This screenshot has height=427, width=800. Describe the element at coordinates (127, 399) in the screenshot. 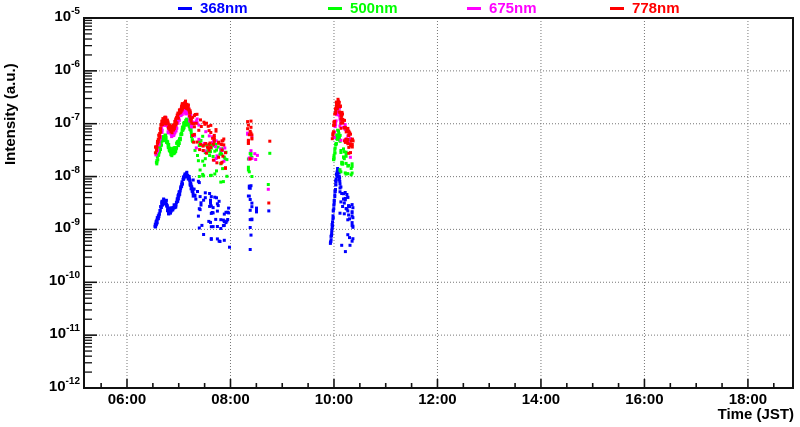

I see `x-tick-label: 06:00` at that location.